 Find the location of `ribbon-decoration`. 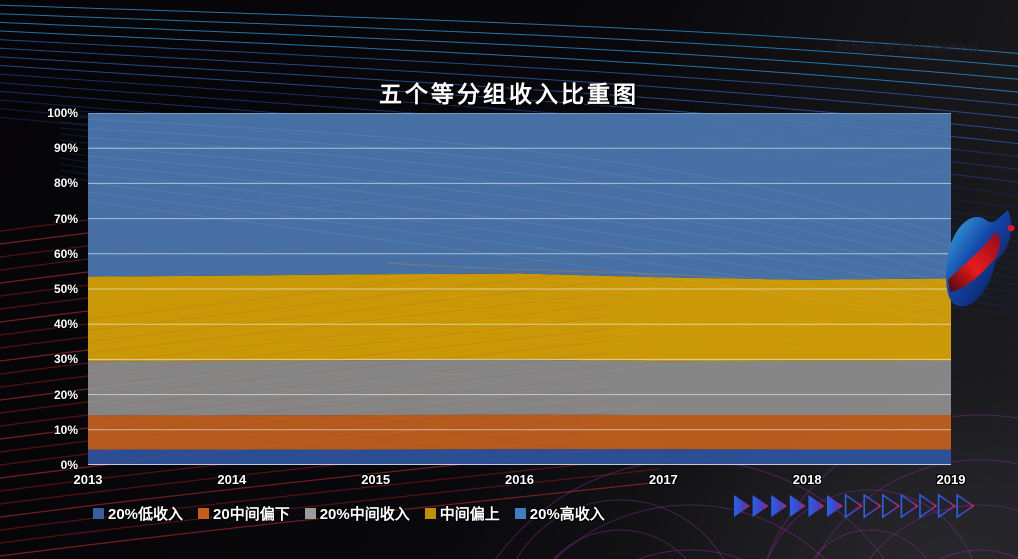

ribbon-decoration is located at coordinates (980, 258).